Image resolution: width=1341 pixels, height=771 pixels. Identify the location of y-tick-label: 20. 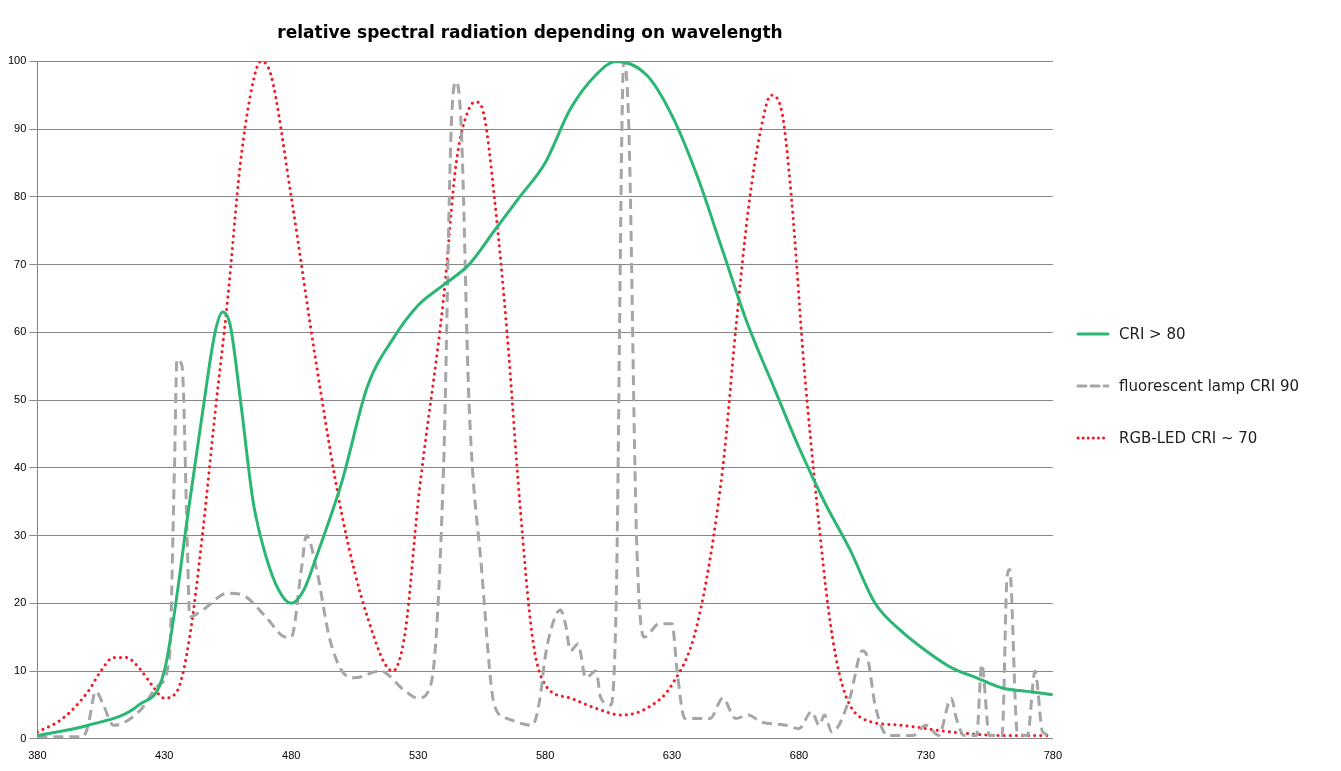
(20, 602).